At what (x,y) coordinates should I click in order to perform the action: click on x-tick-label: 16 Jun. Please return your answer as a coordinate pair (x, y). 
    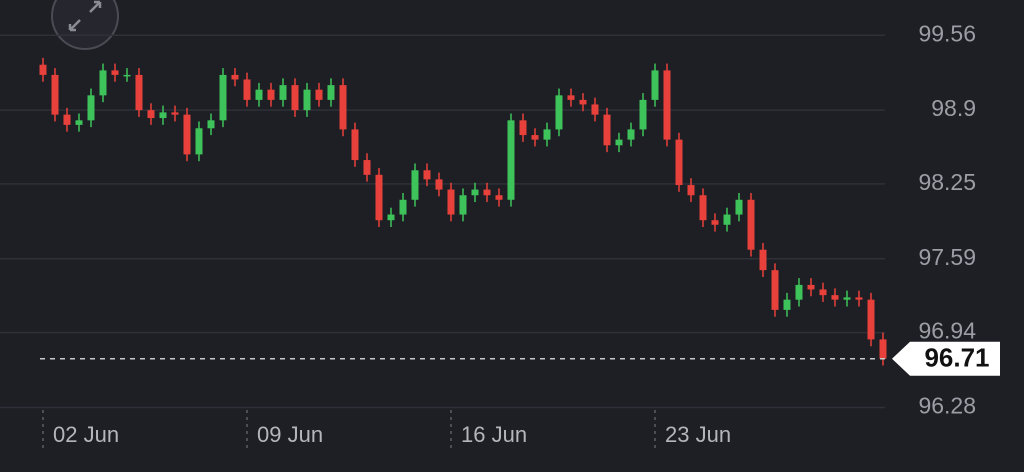
    Looking at the image, I should click on (494, 434).